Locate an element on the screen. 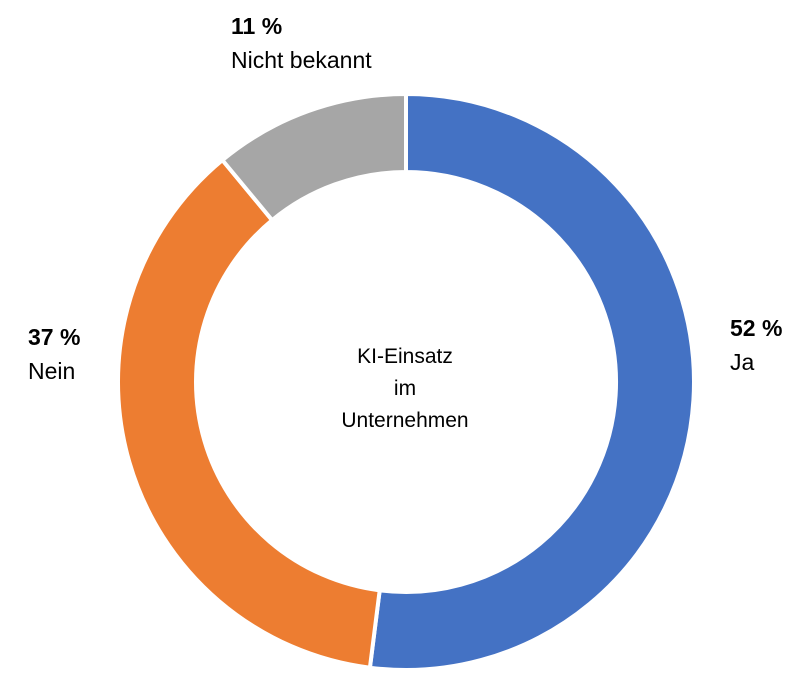 The height and width of the screenshot is (674, 811). slice-percent-ja: 52 % is located at coordinates (756, 328).